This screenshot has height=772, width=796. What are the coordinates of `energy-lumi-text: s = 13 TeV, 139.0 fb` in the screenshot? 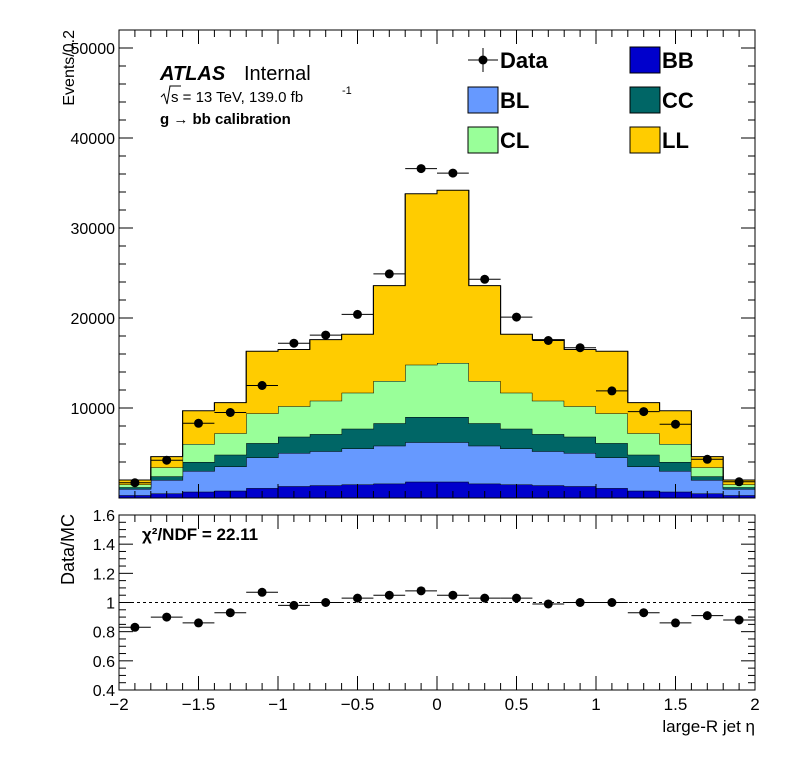 It's located at (237, 97).